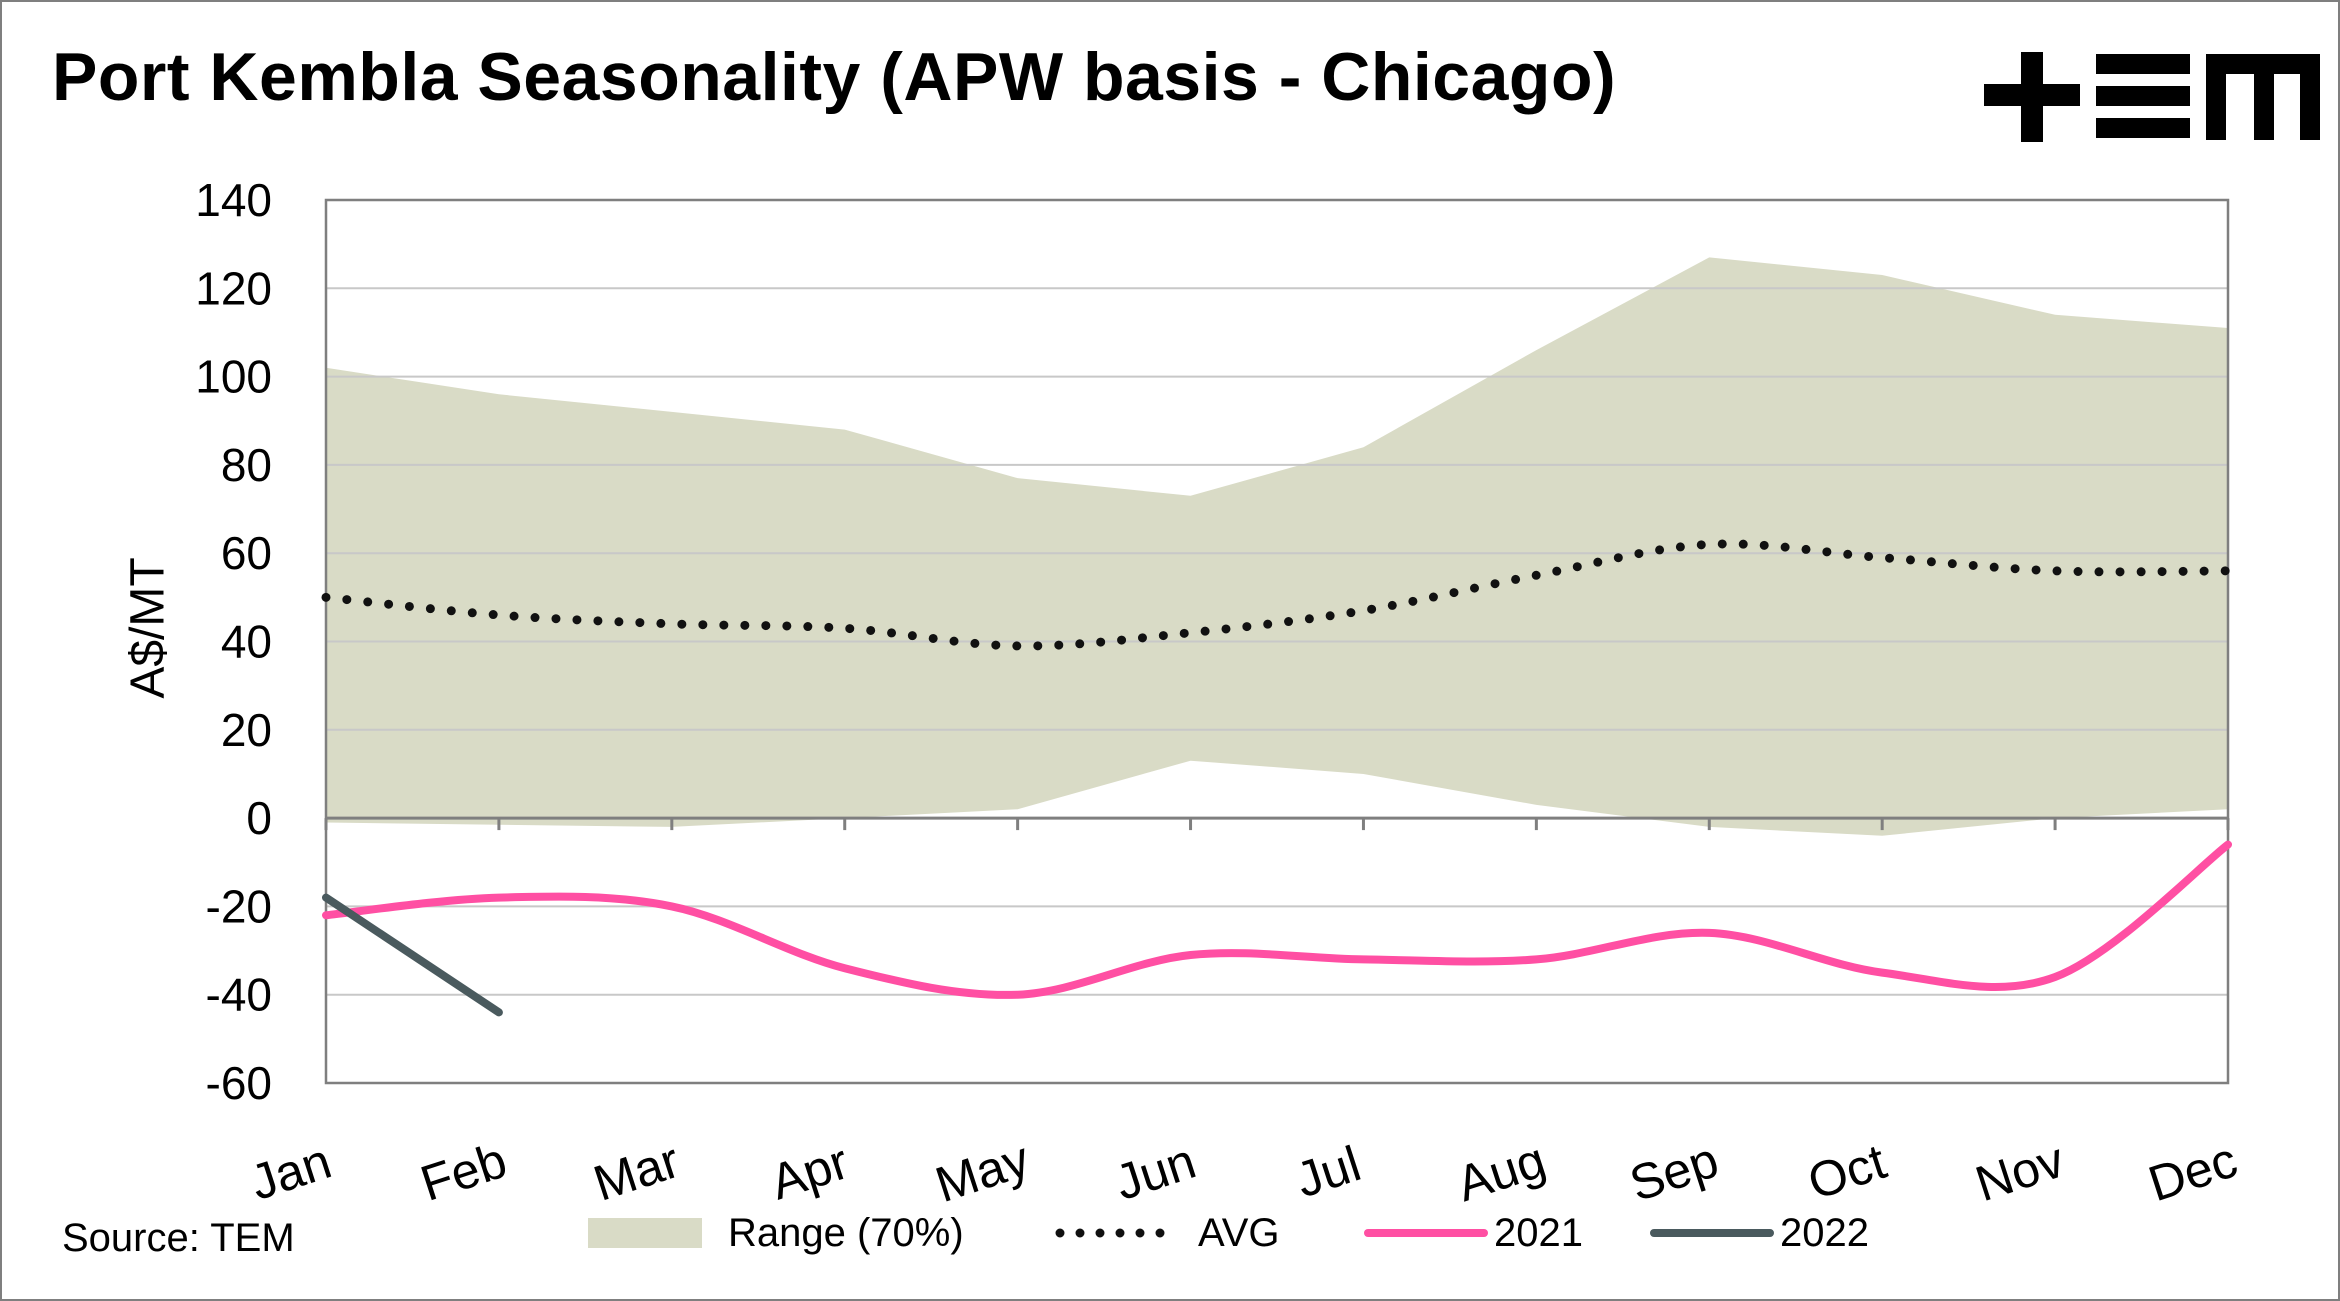 The height and width of the screenshot is (1301, 2340). I want to click on legend-item-2021: 2021, so click(1473, 1233).